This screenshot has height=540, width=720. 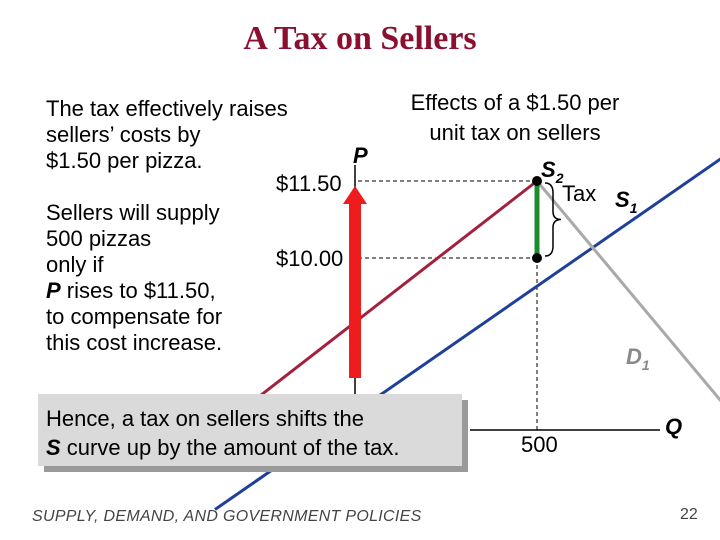 I want to click on equilibrium-point-after-tax, so click(x=537, y=181).